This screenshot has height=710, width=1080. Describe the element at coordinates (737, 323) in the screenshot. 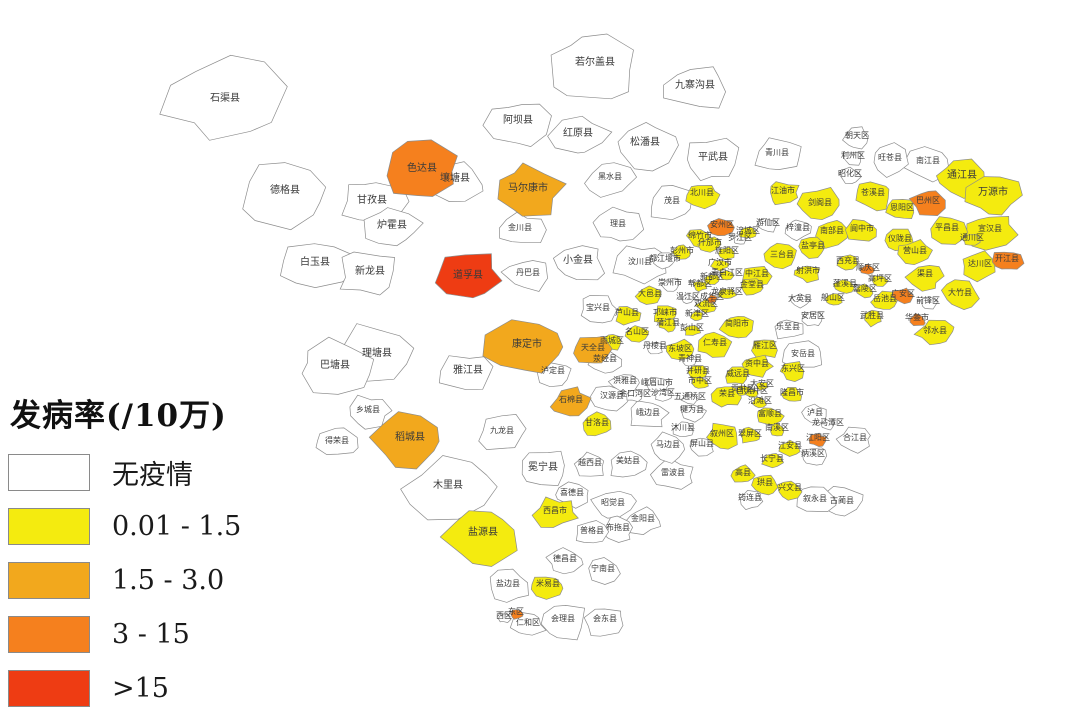

I see `county-label: 简阳市` at that location.